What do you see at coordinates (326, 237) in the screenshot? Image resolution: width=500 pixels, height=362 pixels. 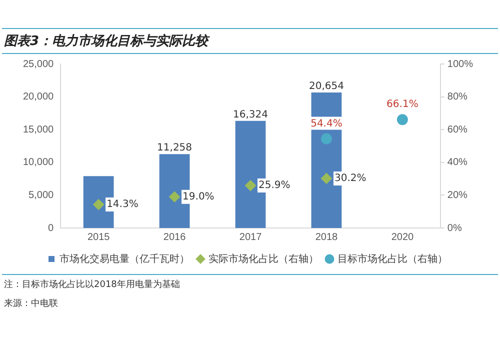 I see `x-tick-label: 2018` at bounding box center [326, 237].